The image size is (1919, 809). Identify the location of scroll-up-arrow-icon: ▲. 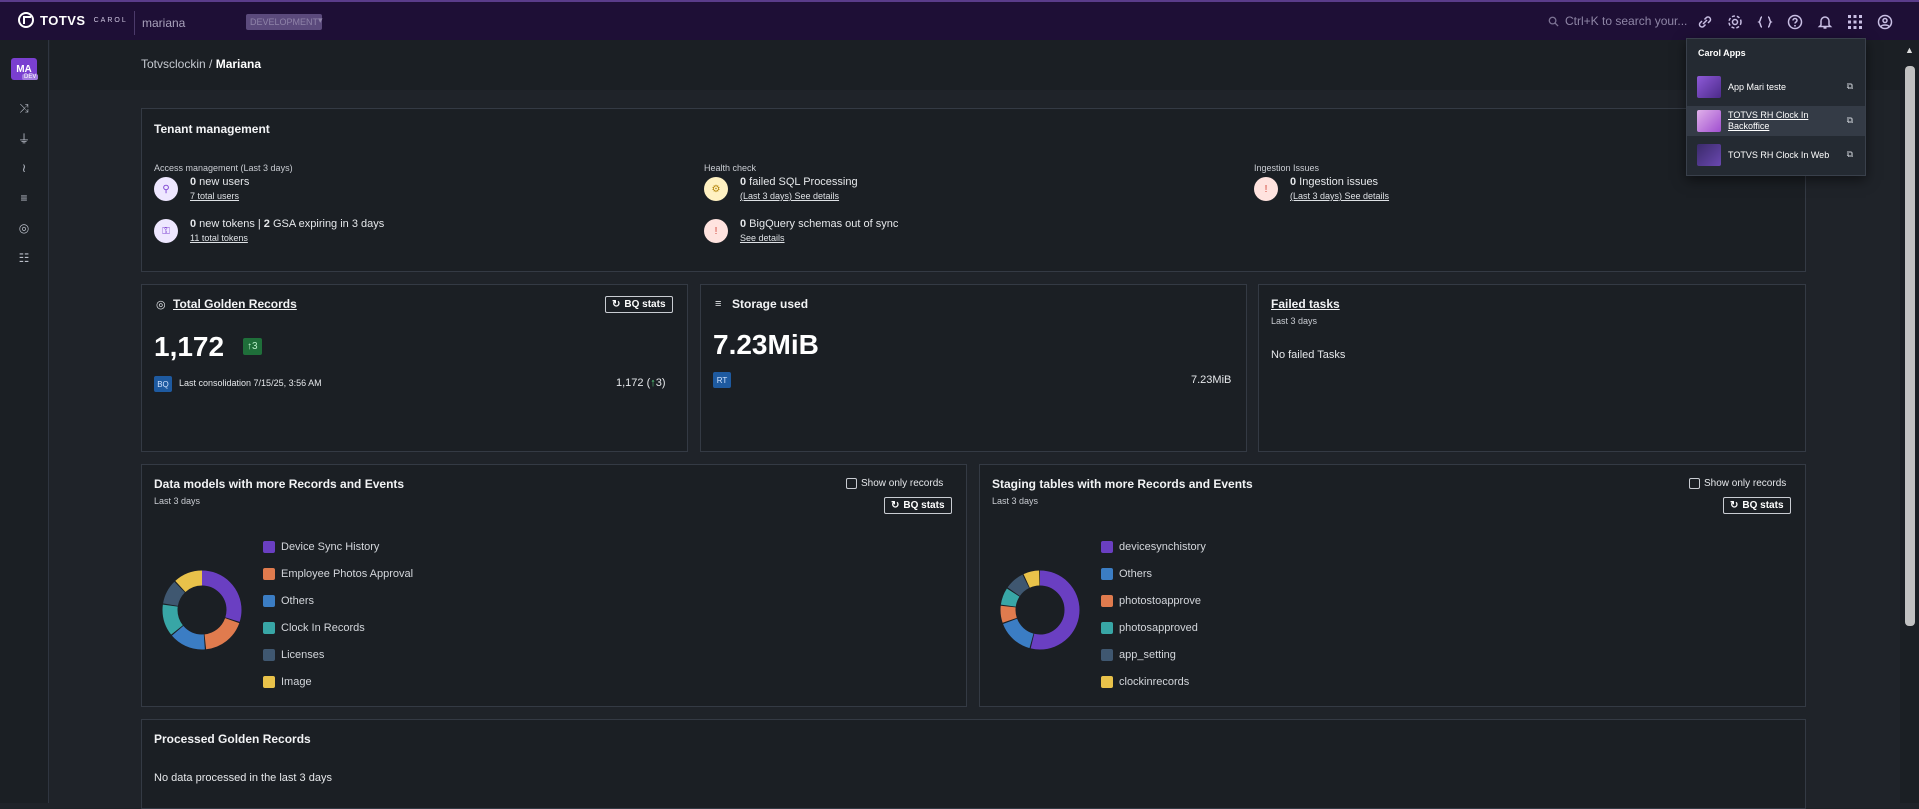
(1909, 50).